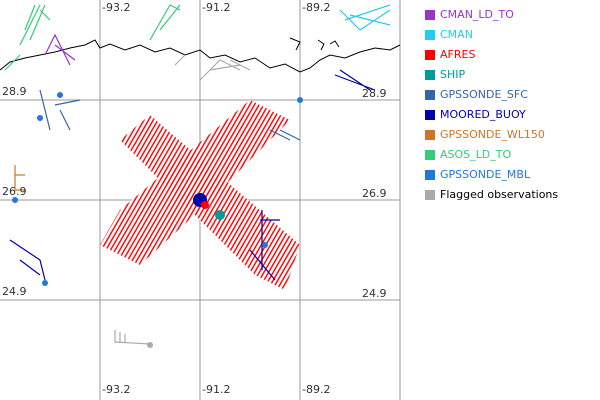 The height and width of the screenshot is (400, 600). What do you see at coordinates (475, 154) in the screenshot?
I see `legend-label: ASOS_LD_TO` at bounding box center [475, 154].